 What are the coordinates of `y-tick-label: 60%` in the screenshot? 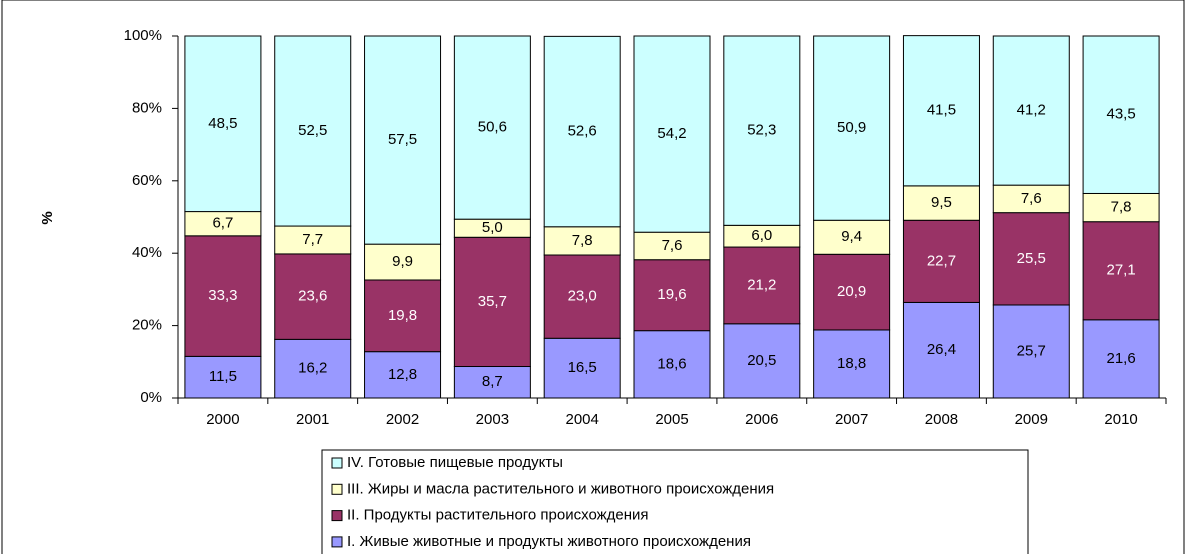 It's located at (147, 180).